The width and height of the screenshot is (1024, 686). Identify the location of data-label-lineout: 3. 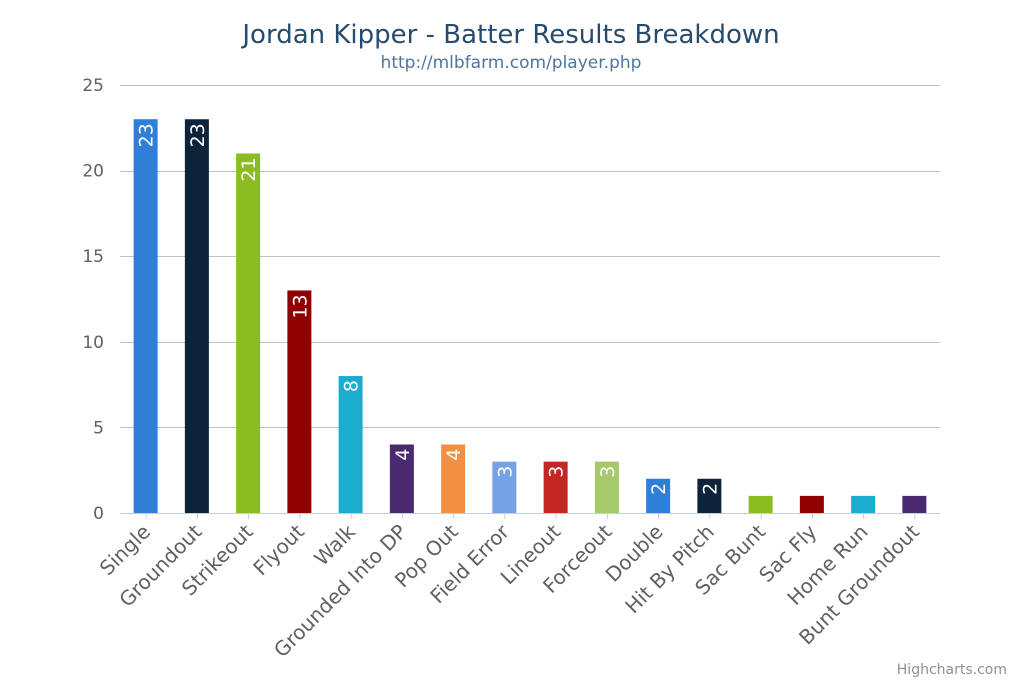
(557, 472).